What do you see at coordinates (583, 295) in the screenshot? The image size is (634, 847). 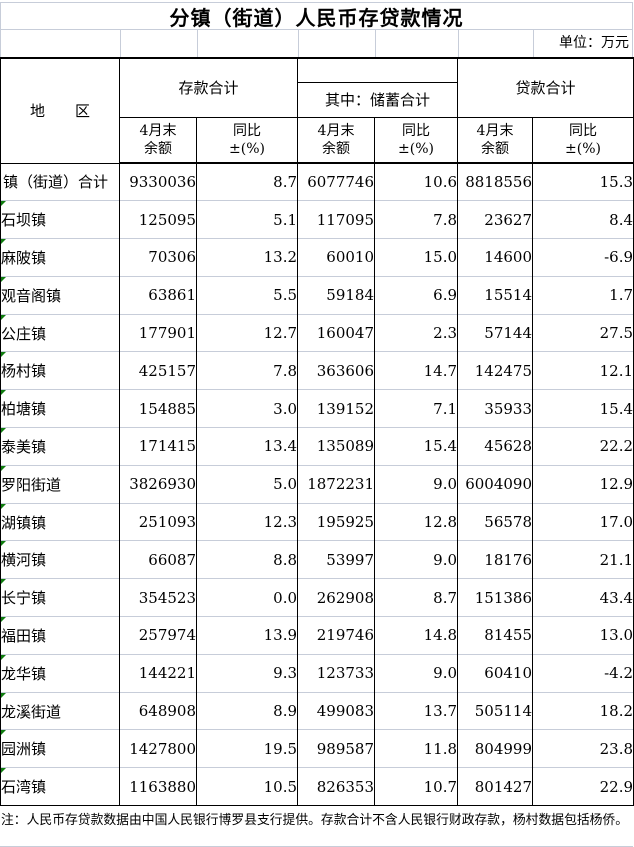 I see `value-cell: 1.7` at bounding box center [583, 295].